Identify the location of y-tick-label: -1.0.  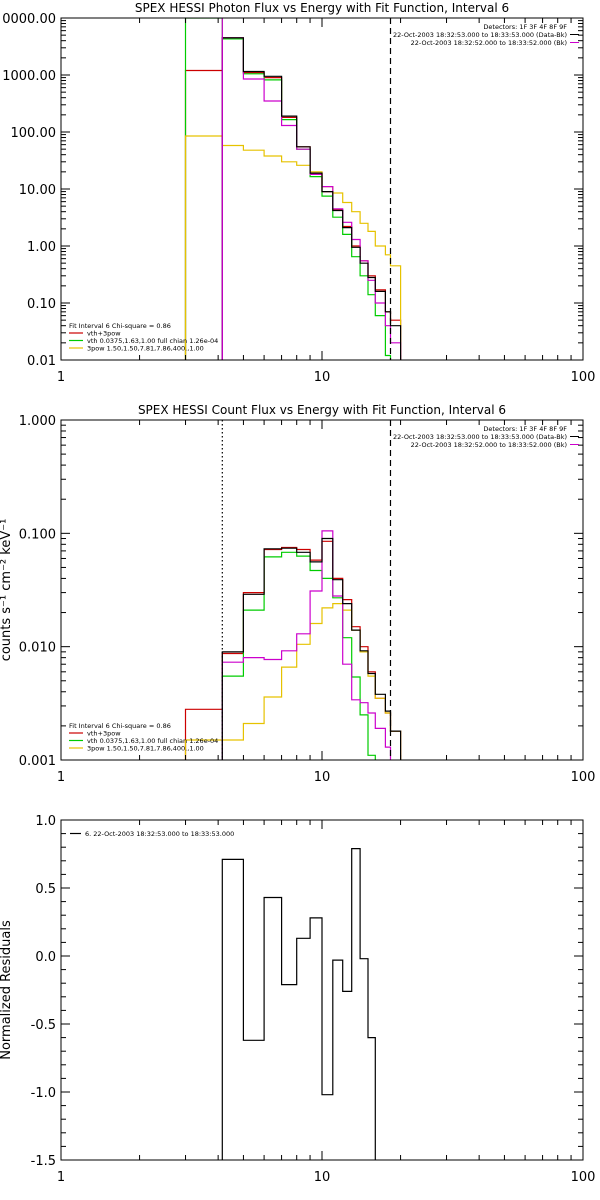
(43, 1093).